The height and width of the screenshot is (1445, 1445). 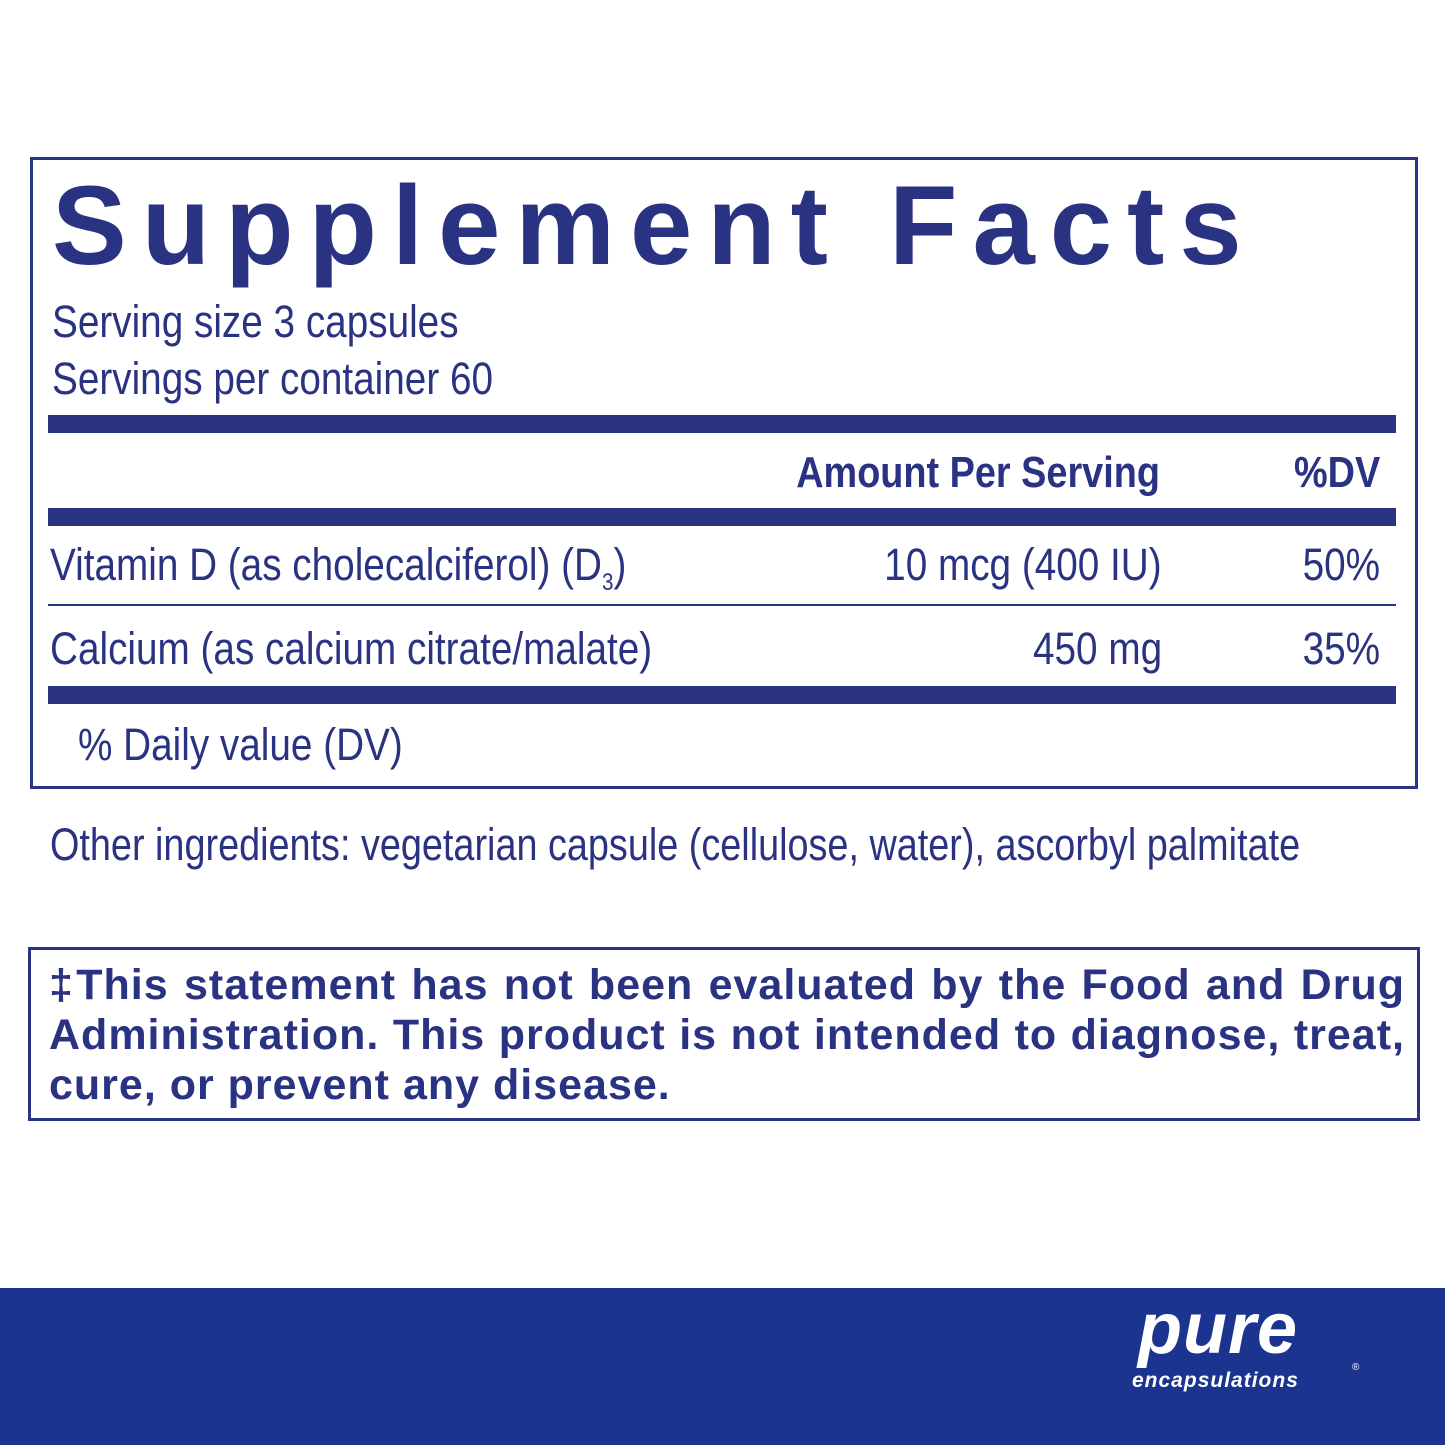 I want to click on panel-title: Supplement Facts, so click(x=654, y=225).